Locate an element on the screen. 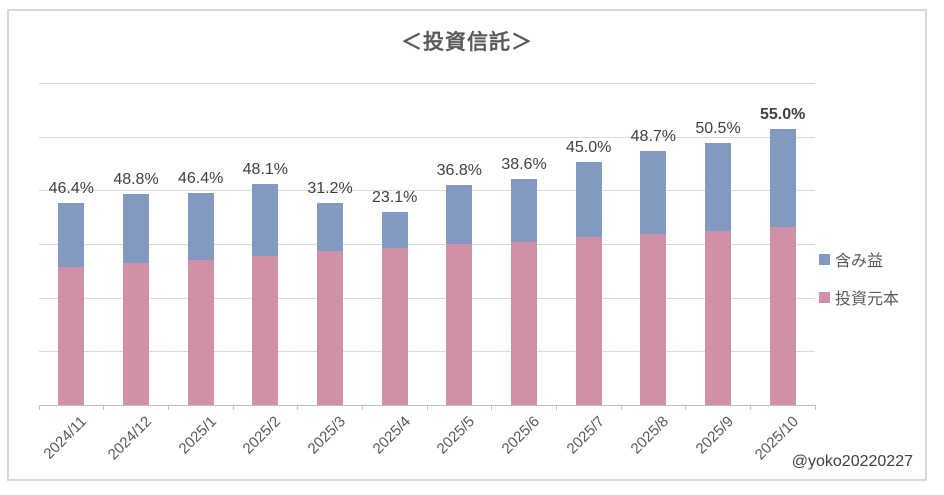 This screenshot has width=944, height=495. legend-label-principal: 投資元本 is located at coordinates (867, 299).